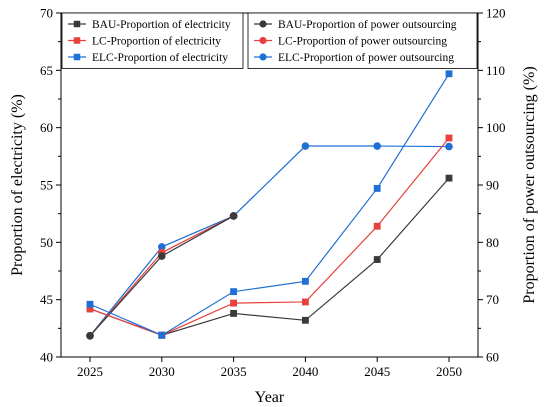 Image resolution: width=550 pixels, height=407 pixels. I want to click on legend-label: ELC-Proportion of power outsourcing, so click(366, 58).